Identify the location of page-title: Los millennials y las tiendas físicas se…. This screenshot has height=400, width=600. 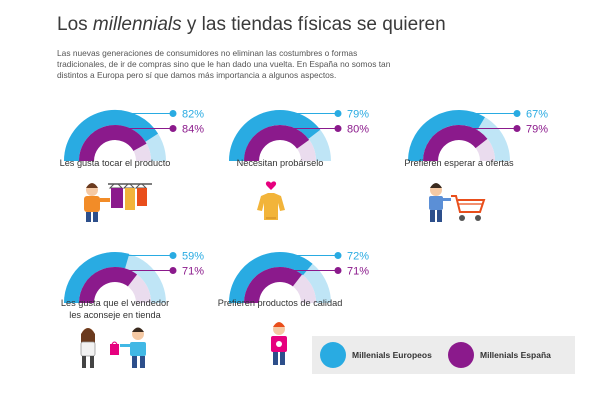
(251, 24).